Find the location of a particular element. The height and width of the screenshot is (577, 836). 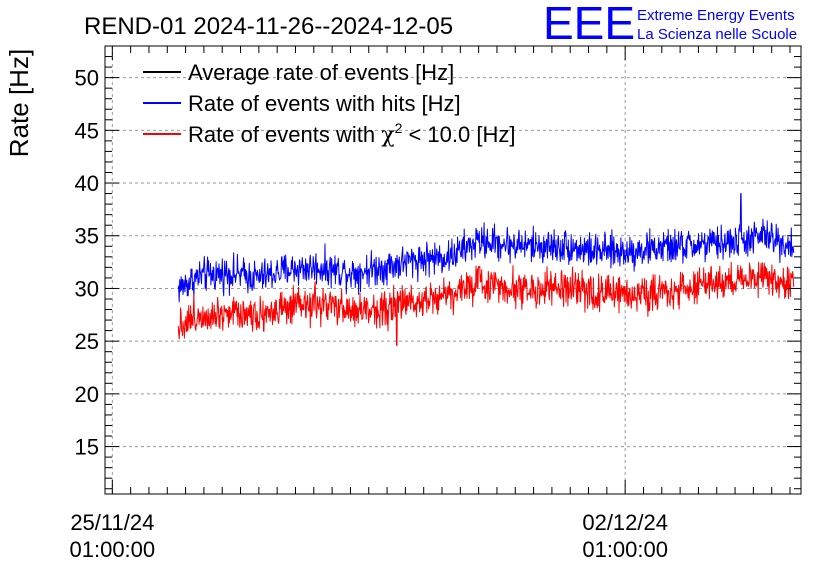

eee-logo-mark: EEE is located at coordinates (589, 24).